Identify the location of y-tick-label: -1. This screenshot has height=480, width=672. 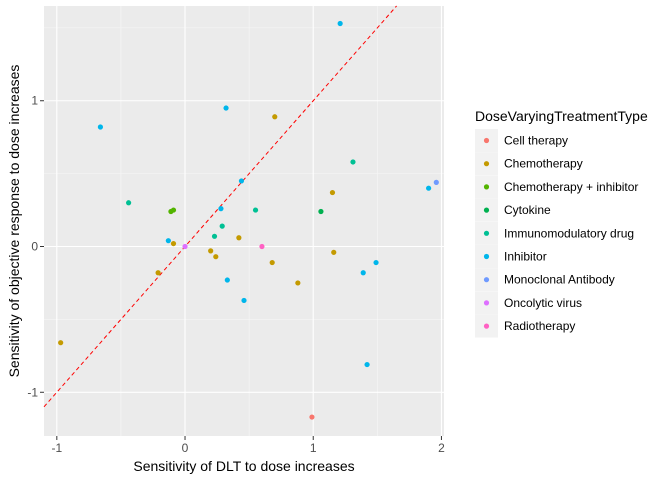
(32, 392).